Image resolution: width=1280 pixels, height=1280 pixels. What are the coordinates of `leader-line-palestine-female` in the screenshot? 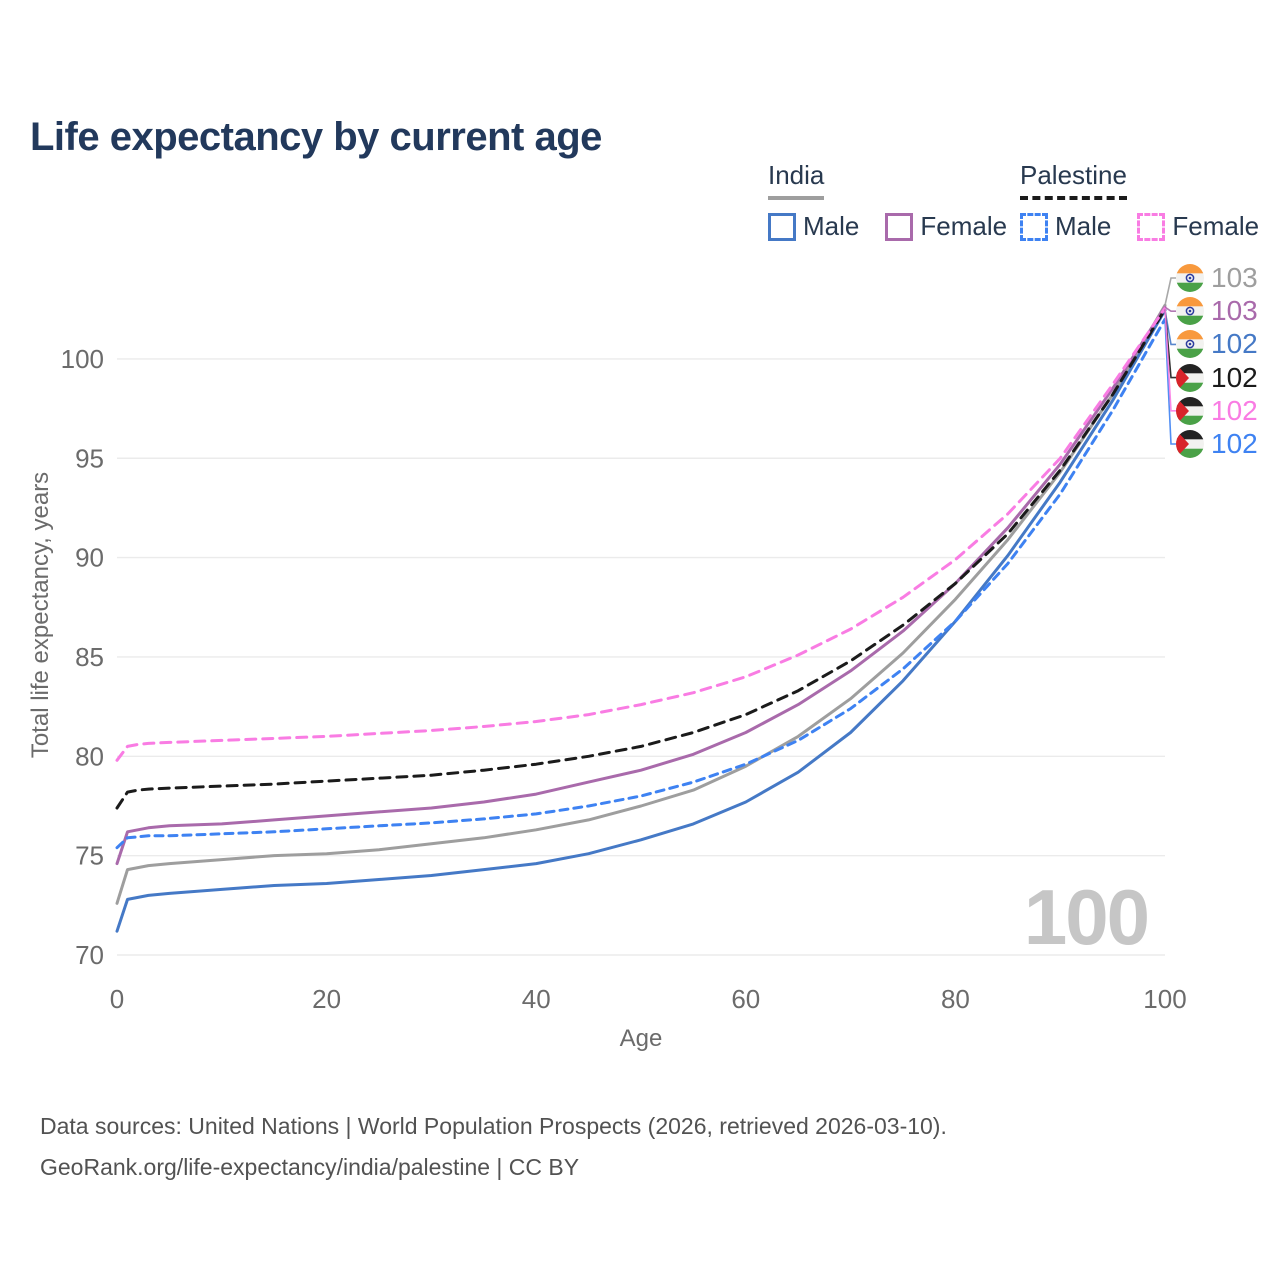 It's located at (1170, 360).